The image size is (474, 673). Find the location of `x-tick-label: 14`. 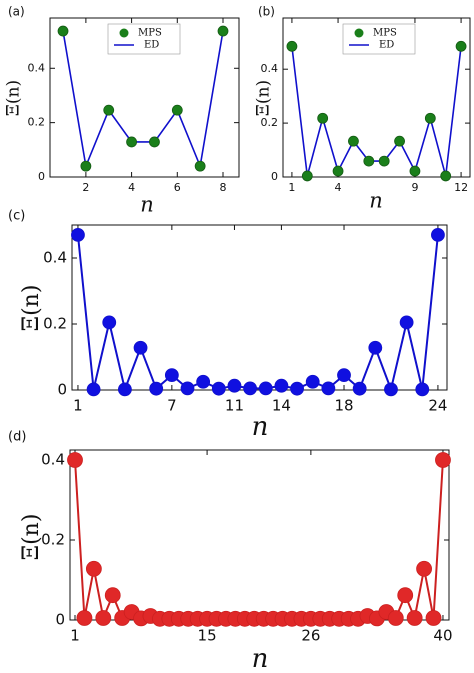

x-tick-label: 14 is located at coordinates (281, 406).